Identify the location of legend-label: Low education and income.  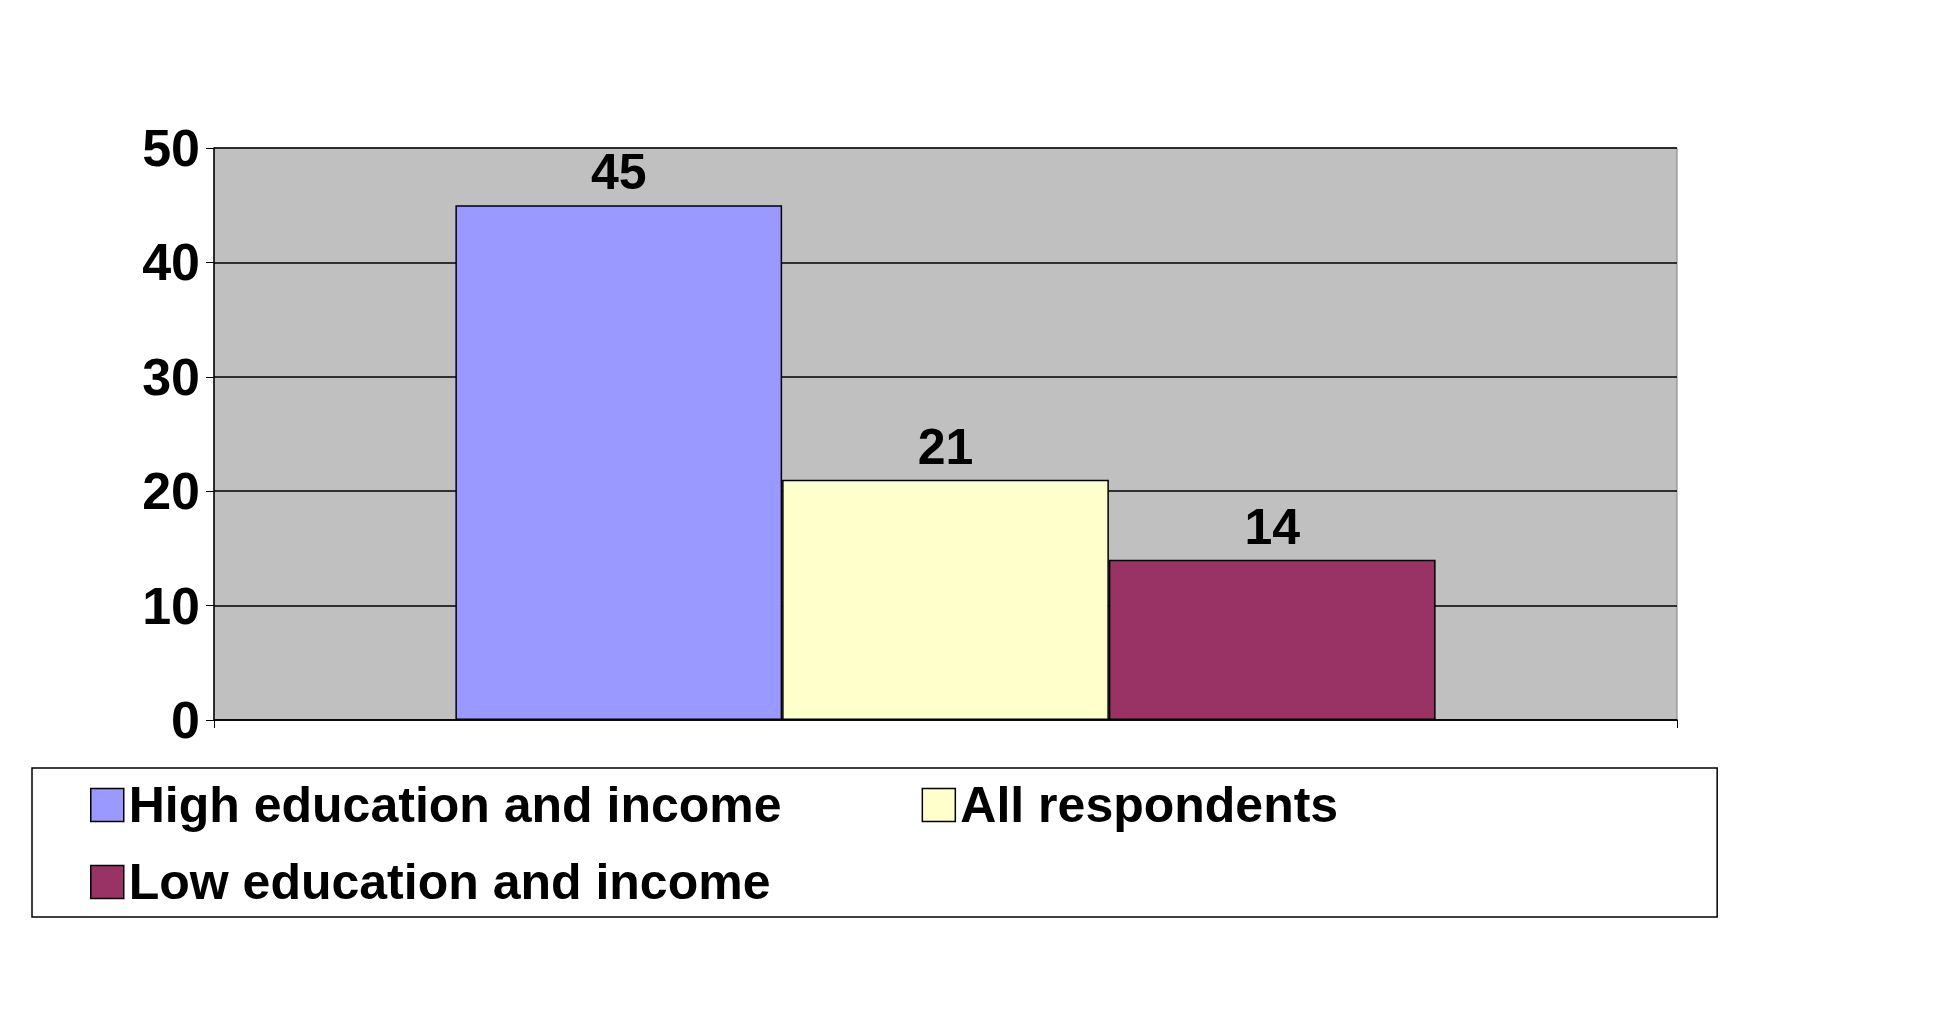
(449, 882).